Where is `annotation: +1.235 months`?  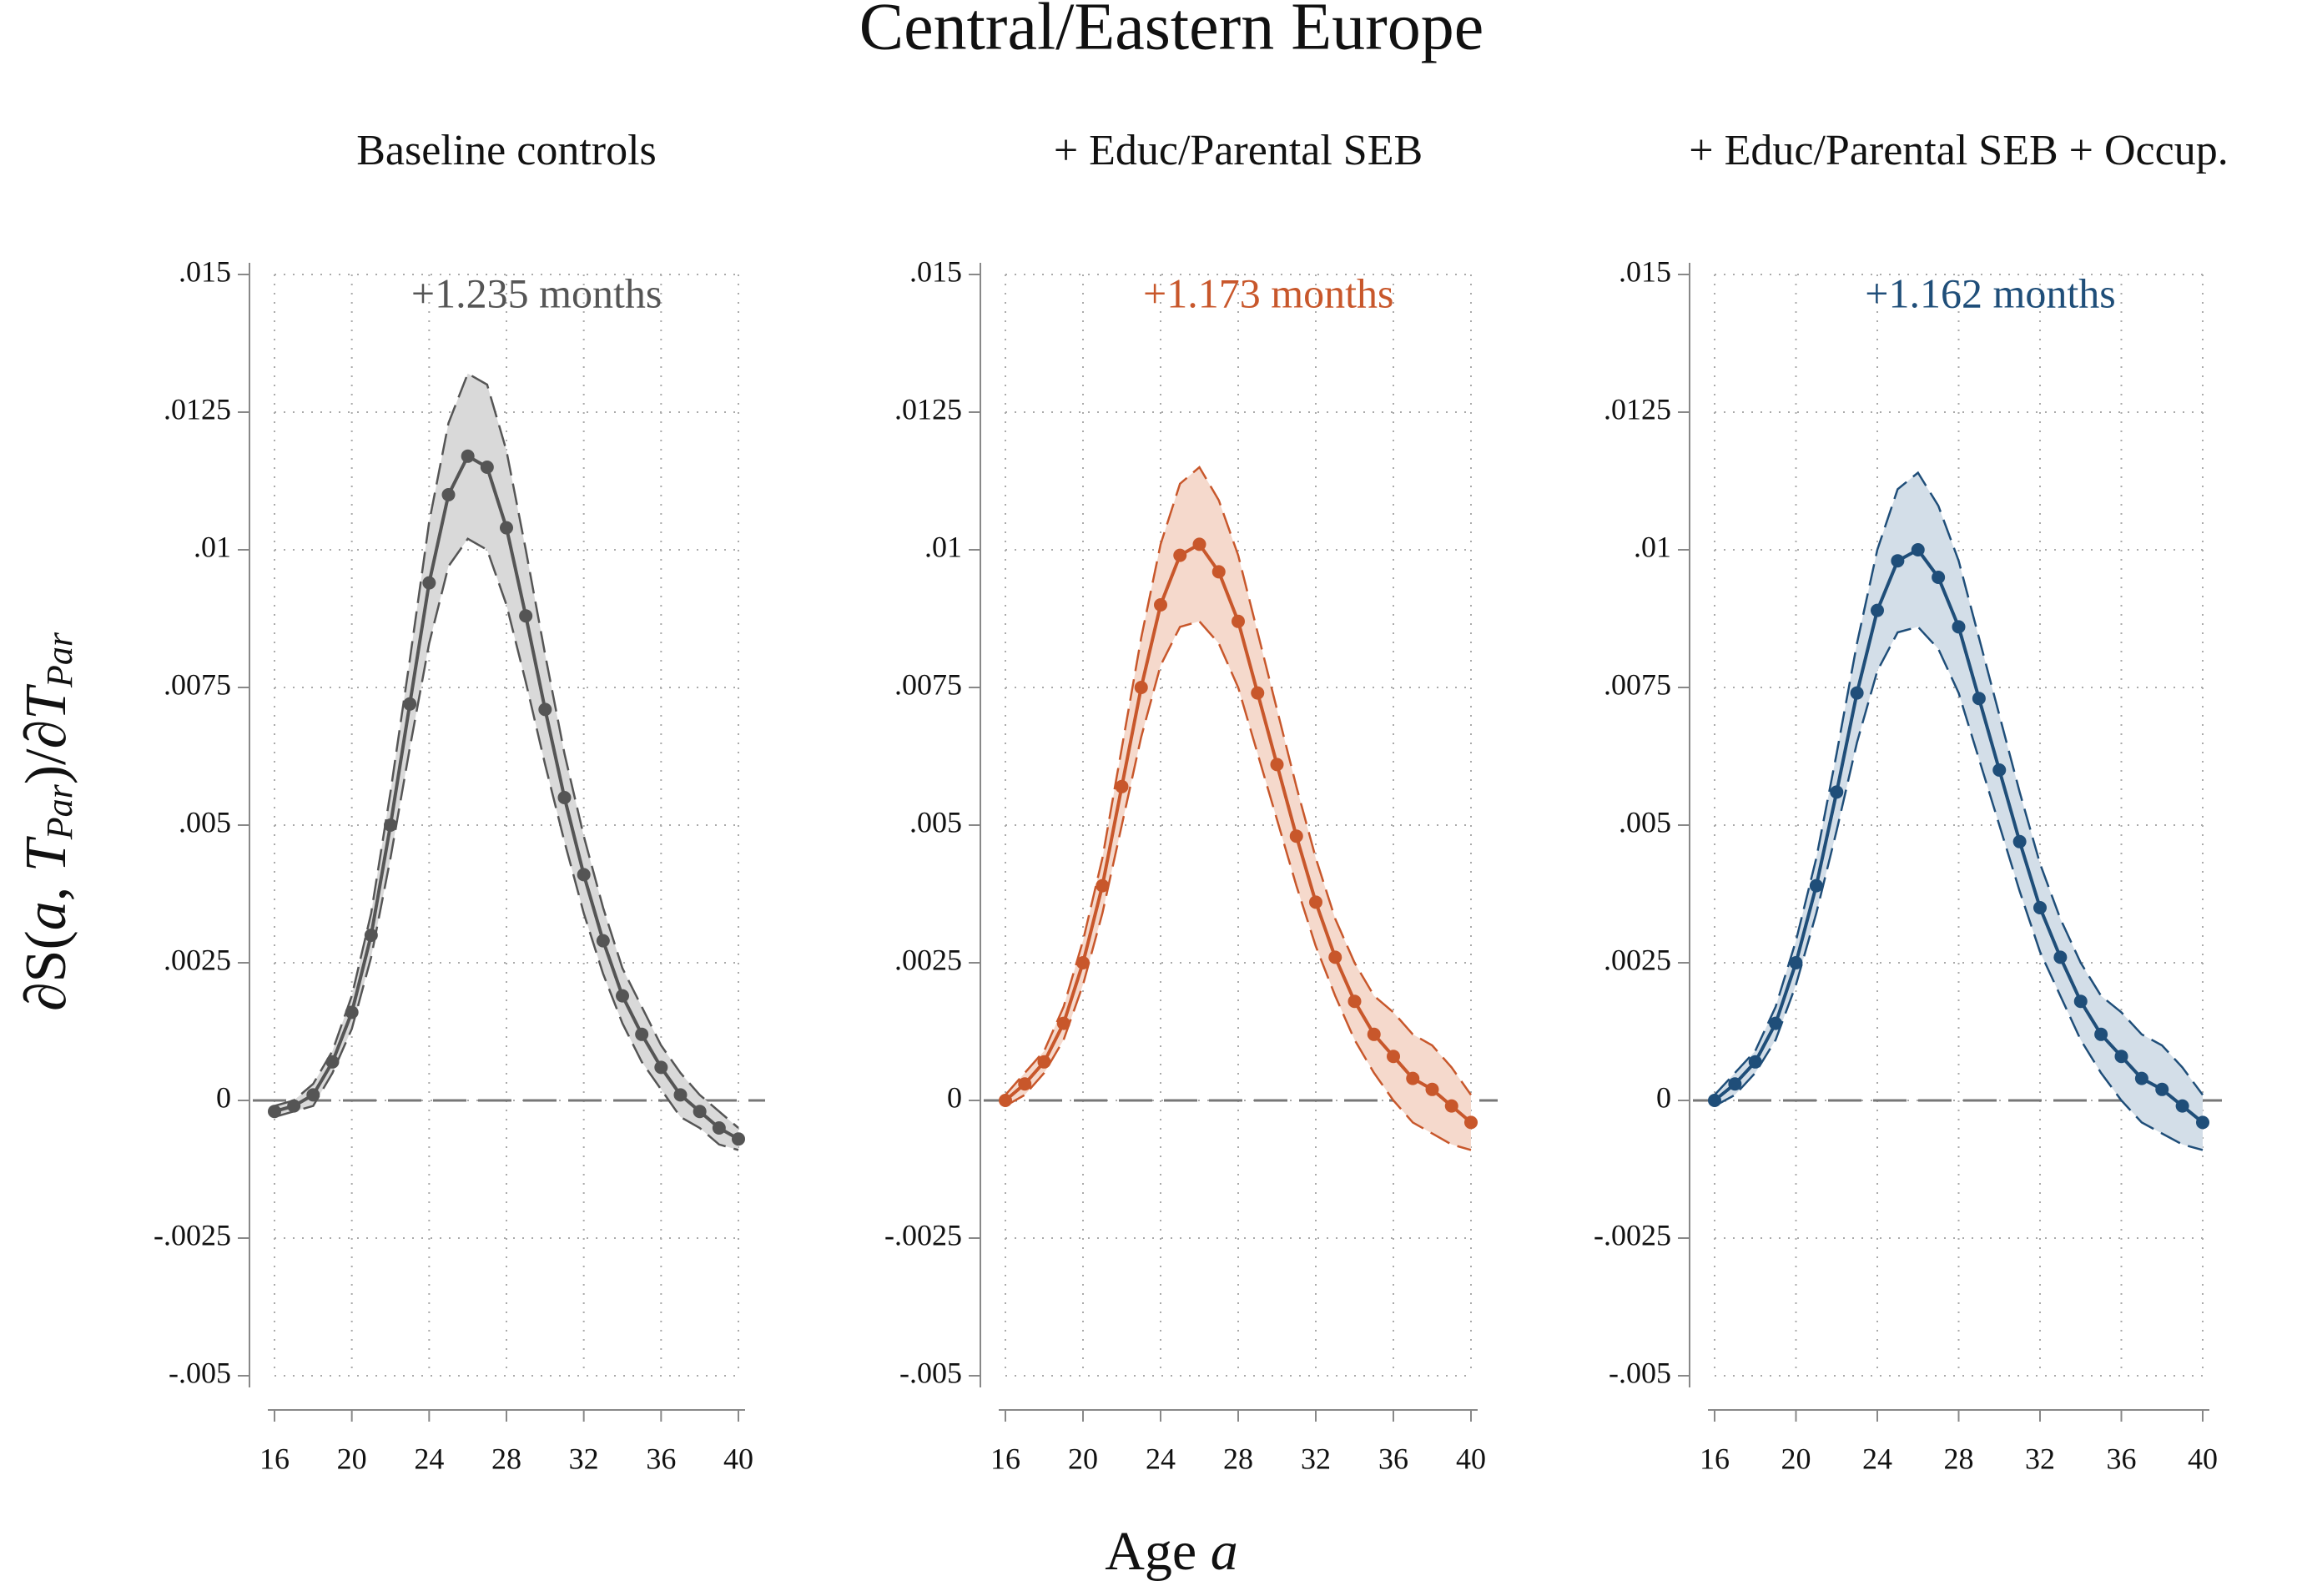
annotation: +1.235 months is located at coordinates (536, 292).